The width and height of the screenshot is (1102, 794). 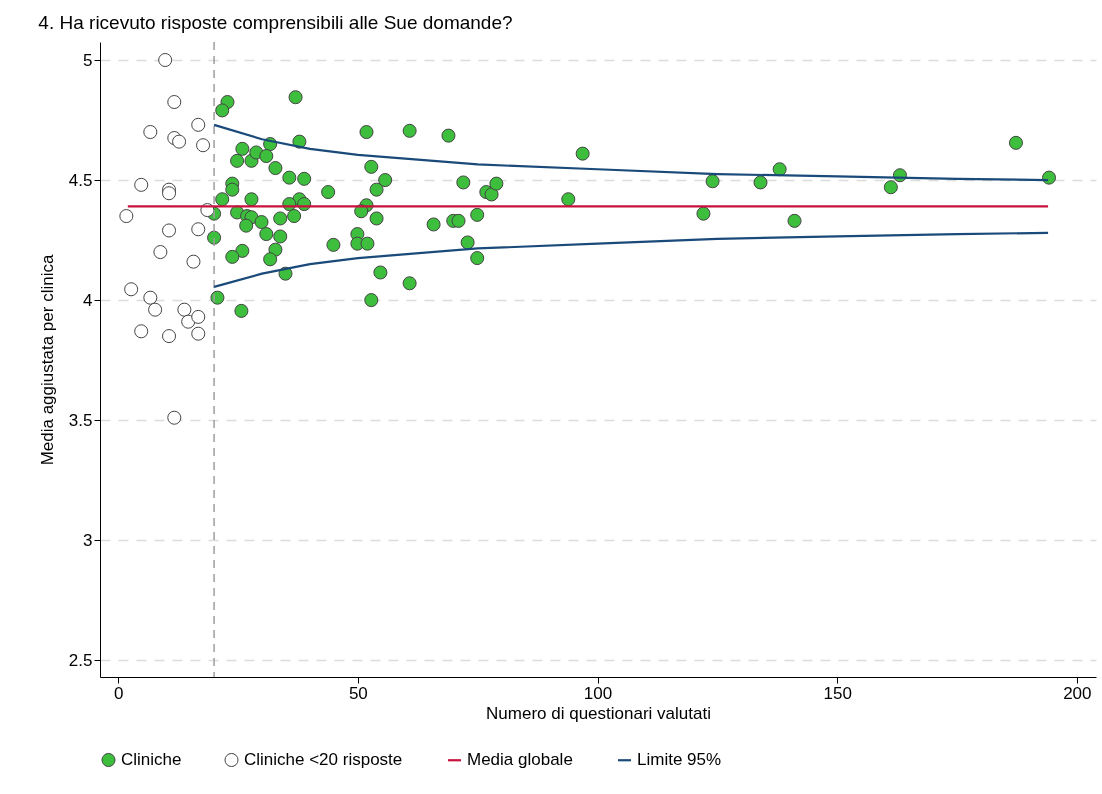 I want to click on x-tick-label: 200, so click(x=1077, y=693).